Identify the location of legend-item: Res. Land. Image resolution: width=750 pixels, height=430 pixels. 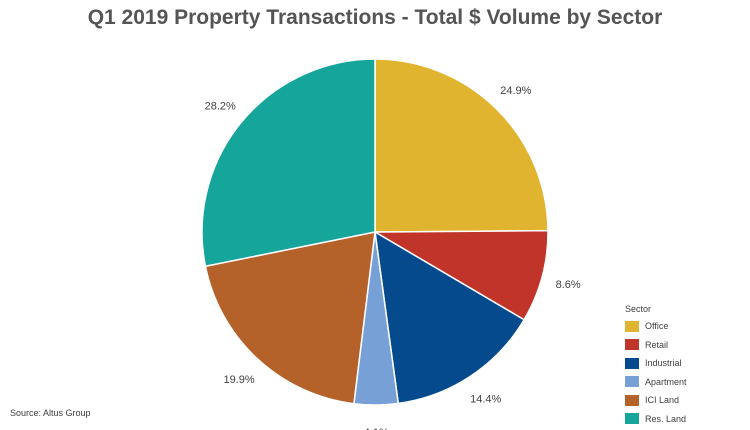
(656, 419).